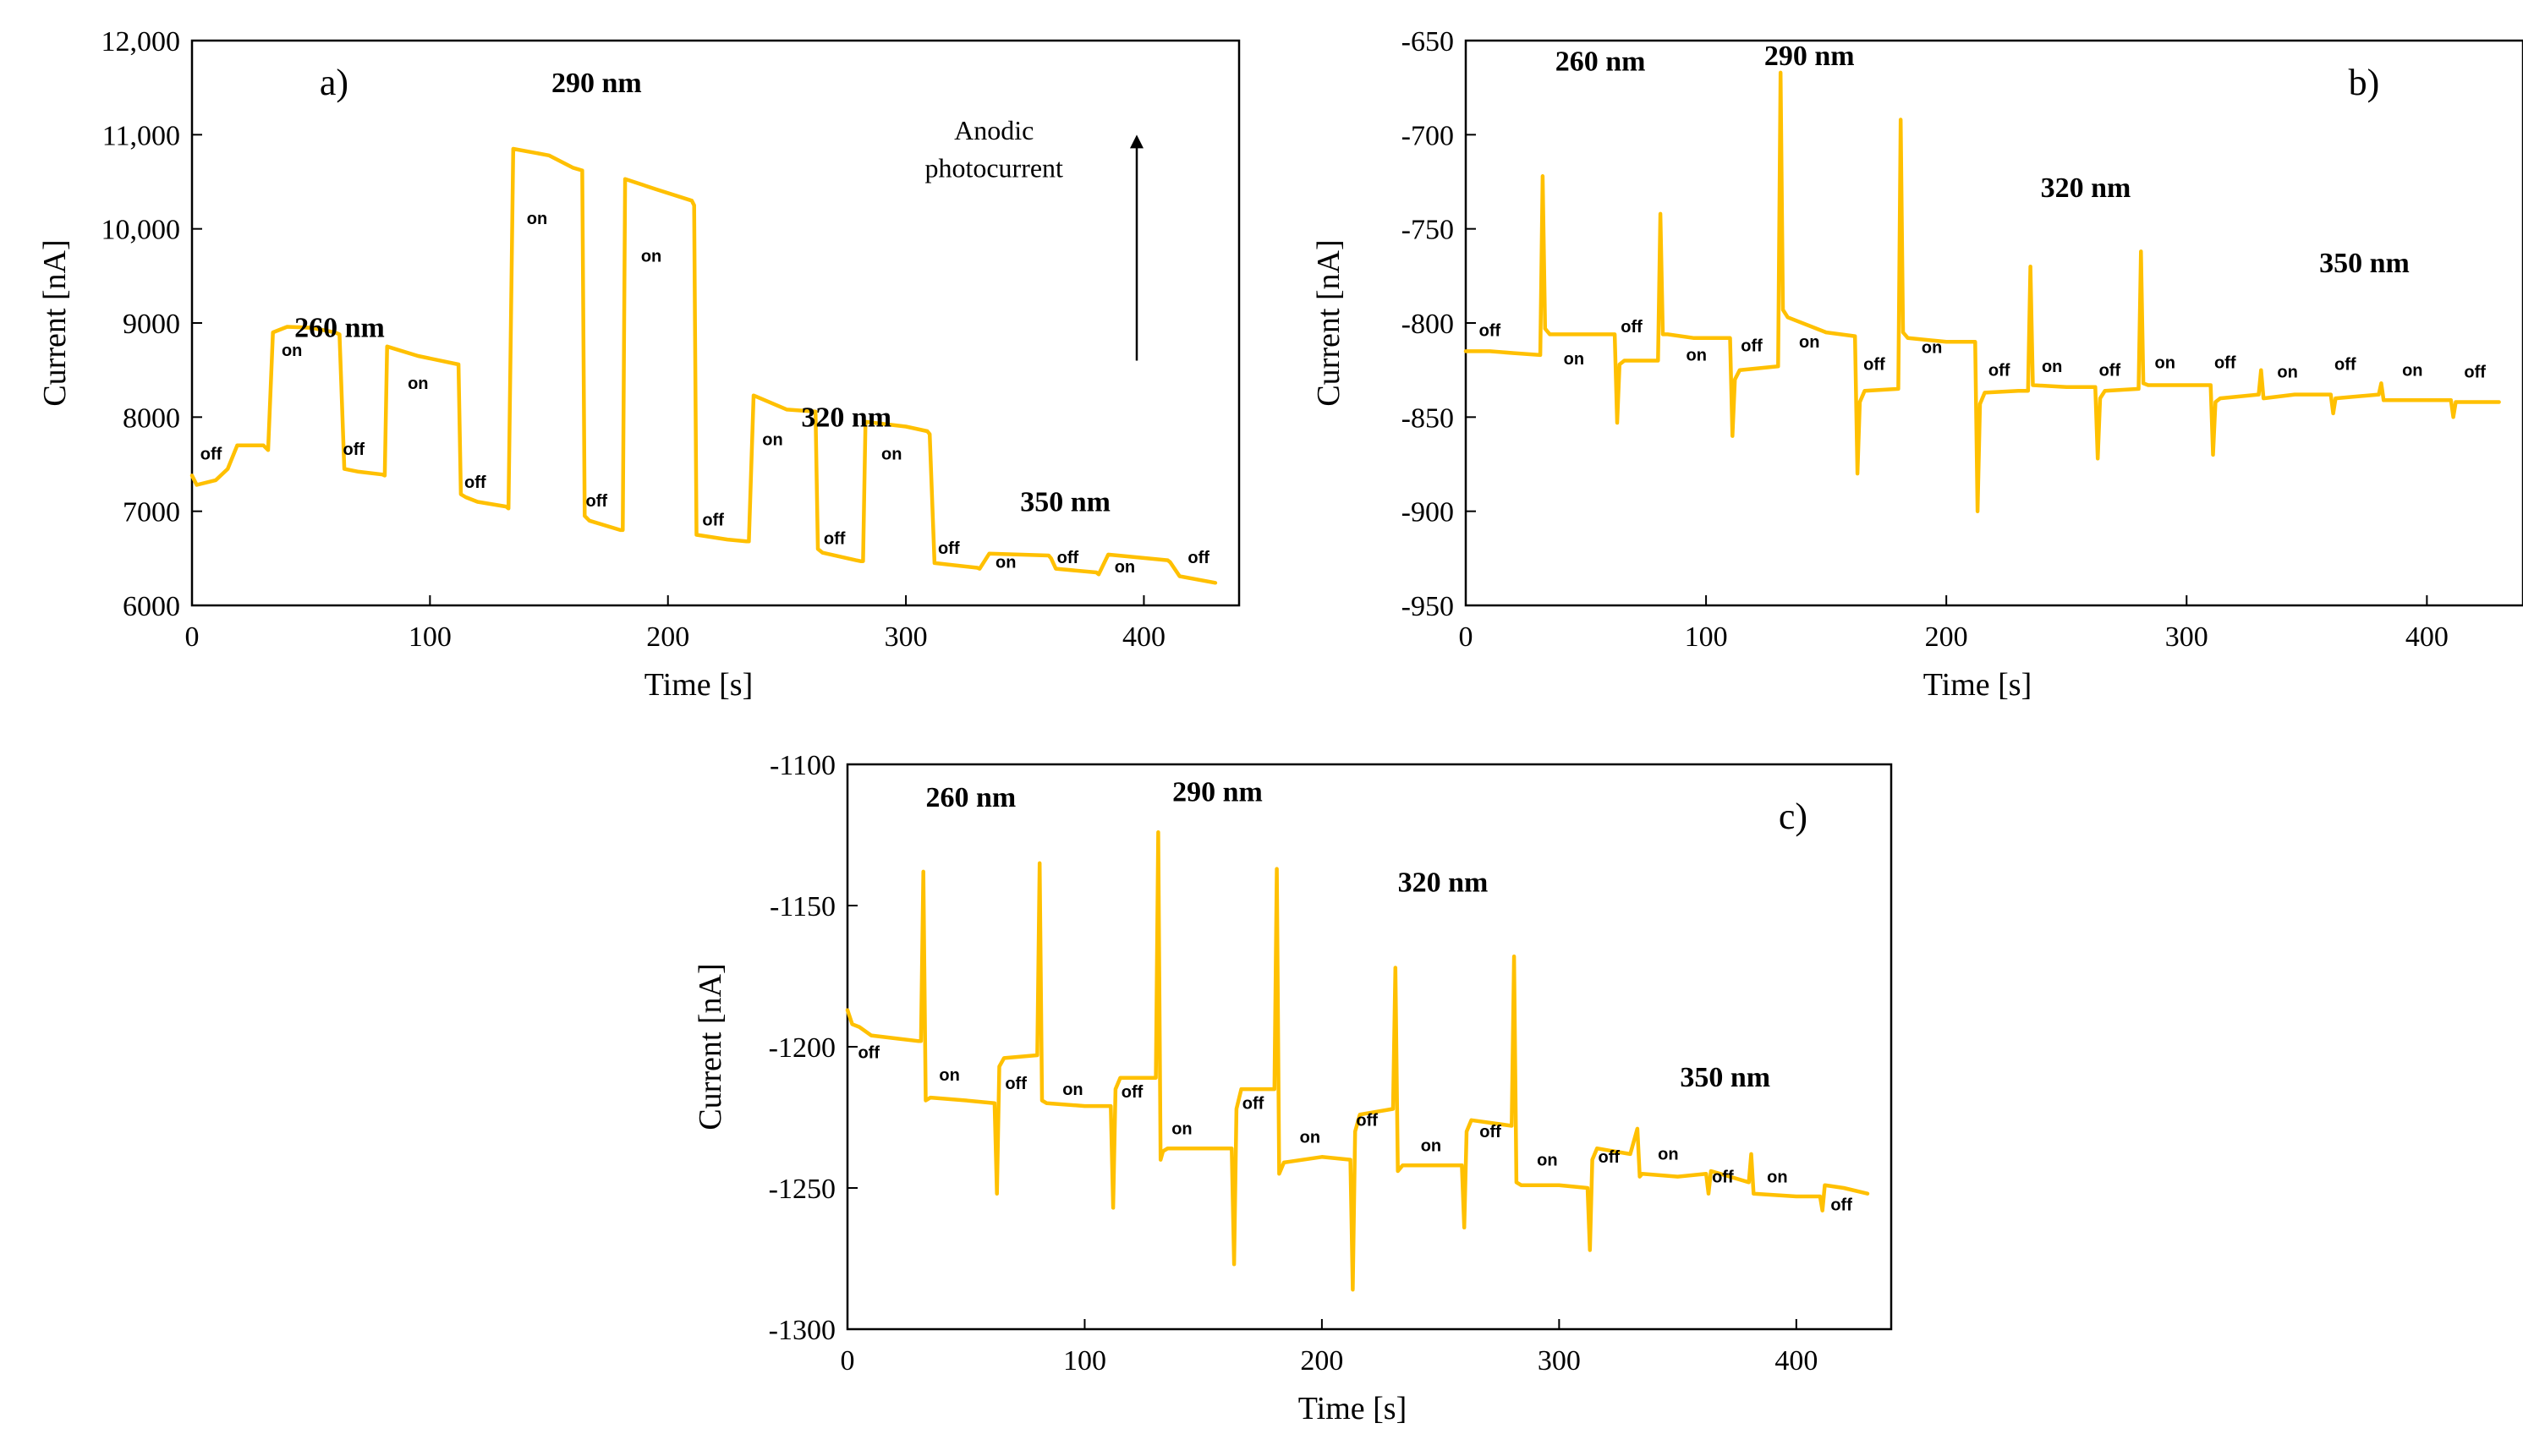  I want to click on annotation-text: photocurrent, so click(994, 168).